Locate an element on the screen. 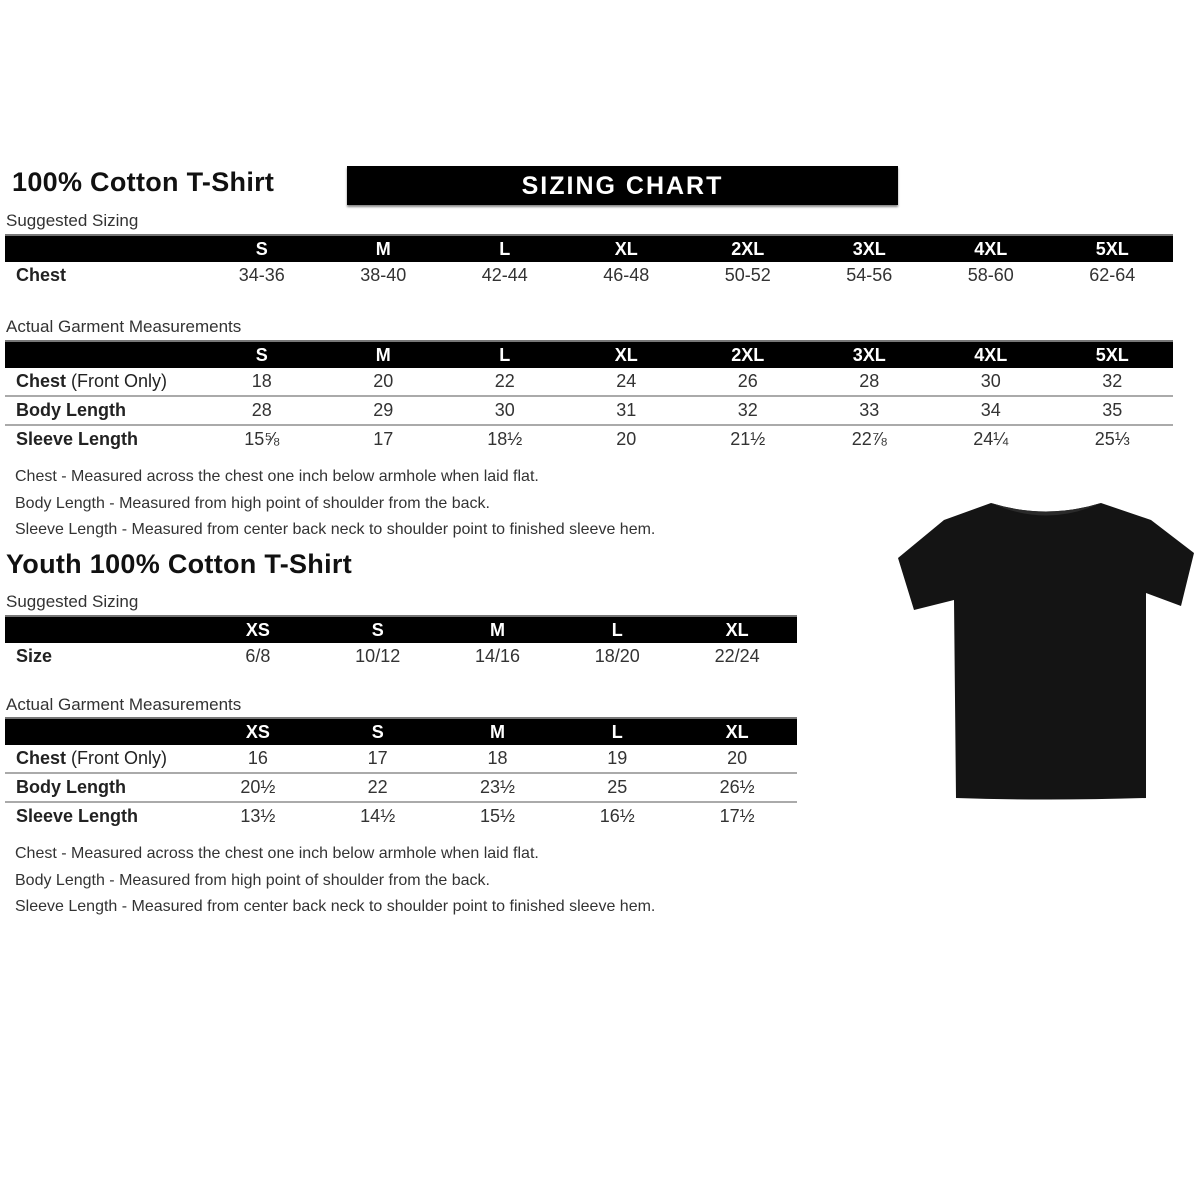 Image resolution: width=1200 pixels, height=1200 pixels. cell-2xl: 32 is located at coordinates (748, 411).